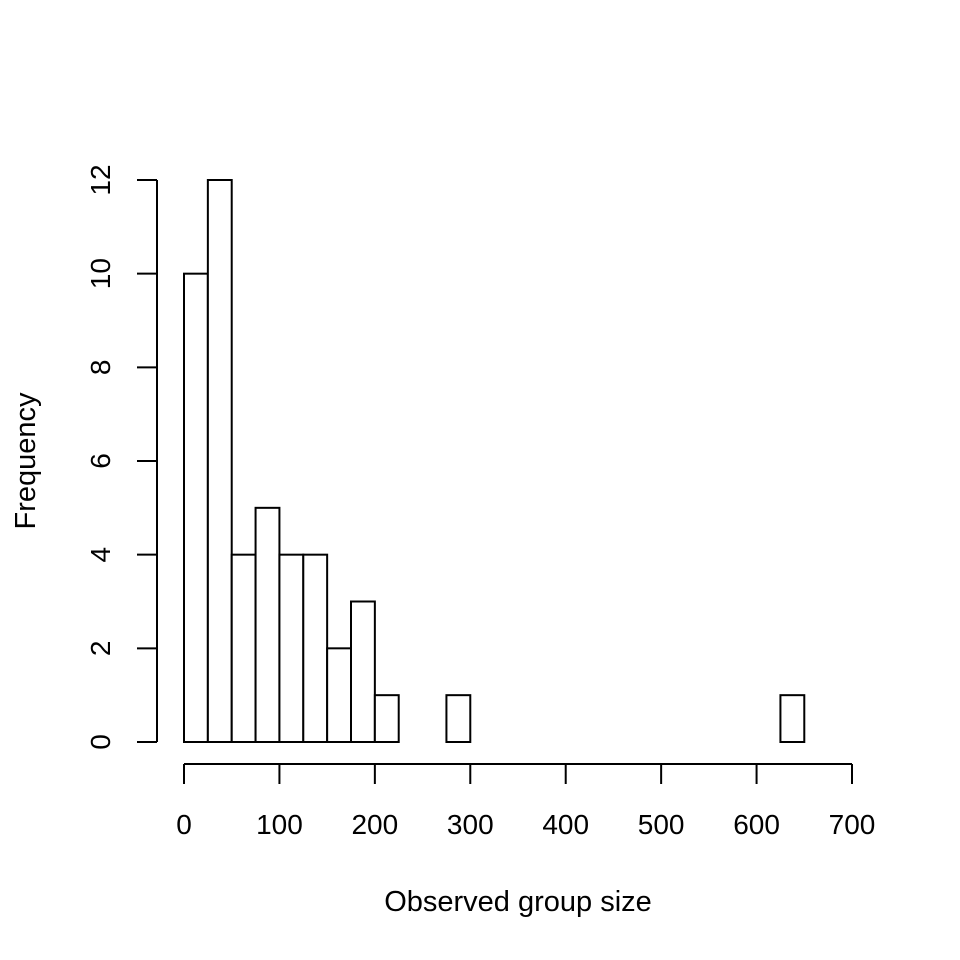 This screenshot has height=960, width=960. Describe the element at coordinates (100, 461) in the screenshot. I see `y-tick-label: 6` at that location.